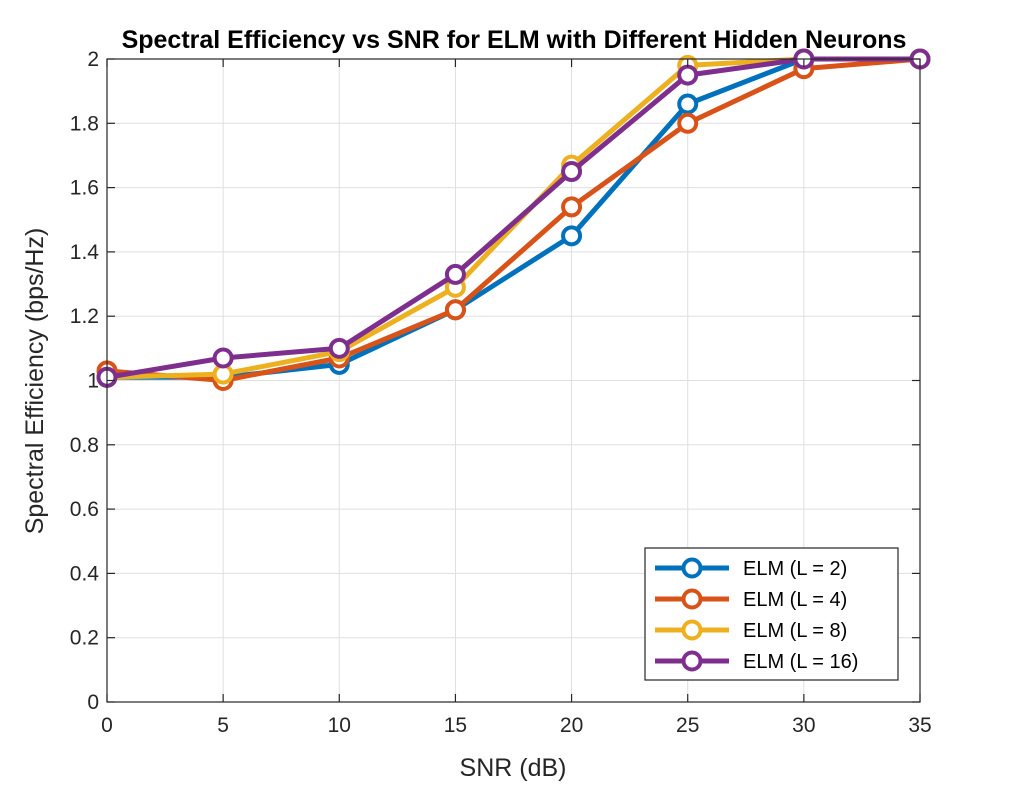  Describe the element at coordinates (919, 725) in the screenshot. I see `x-tick-label: 35` at that location.